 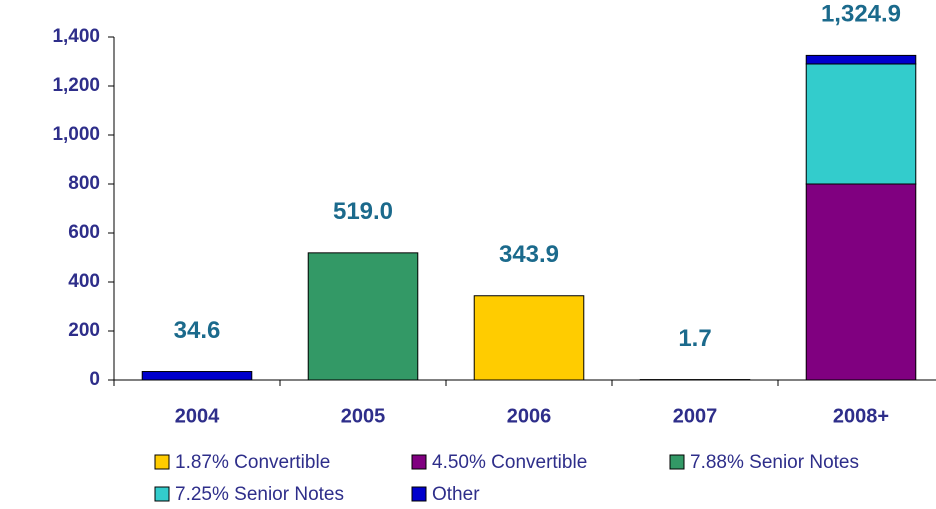 What do you see at coordinates (861, 416) in the screenshot?
I see `x-tick-label: 2008+` at bounding box center [861, 416].